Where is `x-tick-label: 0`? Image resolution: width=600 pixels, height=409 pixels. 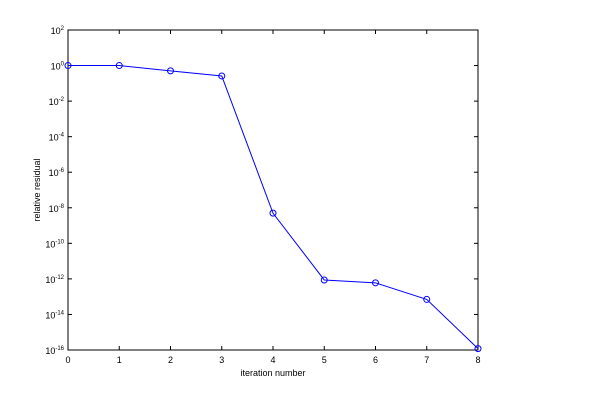 x-tick-label: 0 is located at coordinates (67, 360).